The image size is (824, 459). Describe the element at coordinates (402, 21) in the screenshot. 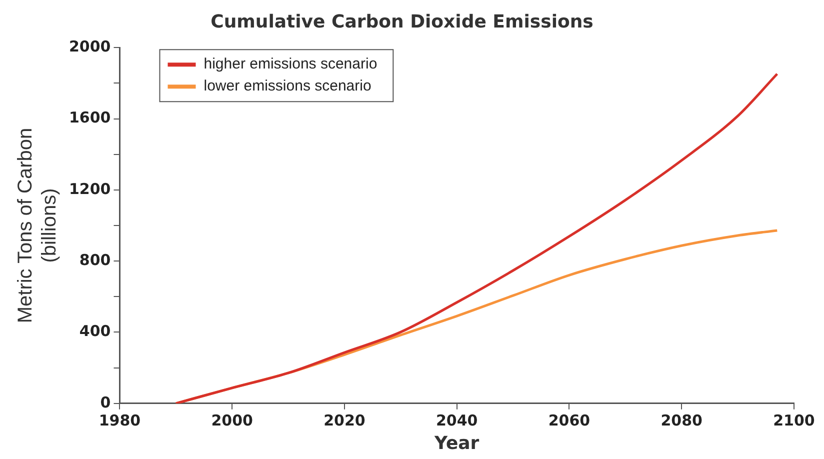

I see `chart-title: Cumulative Carbon Dioxide Emissions` at that location.